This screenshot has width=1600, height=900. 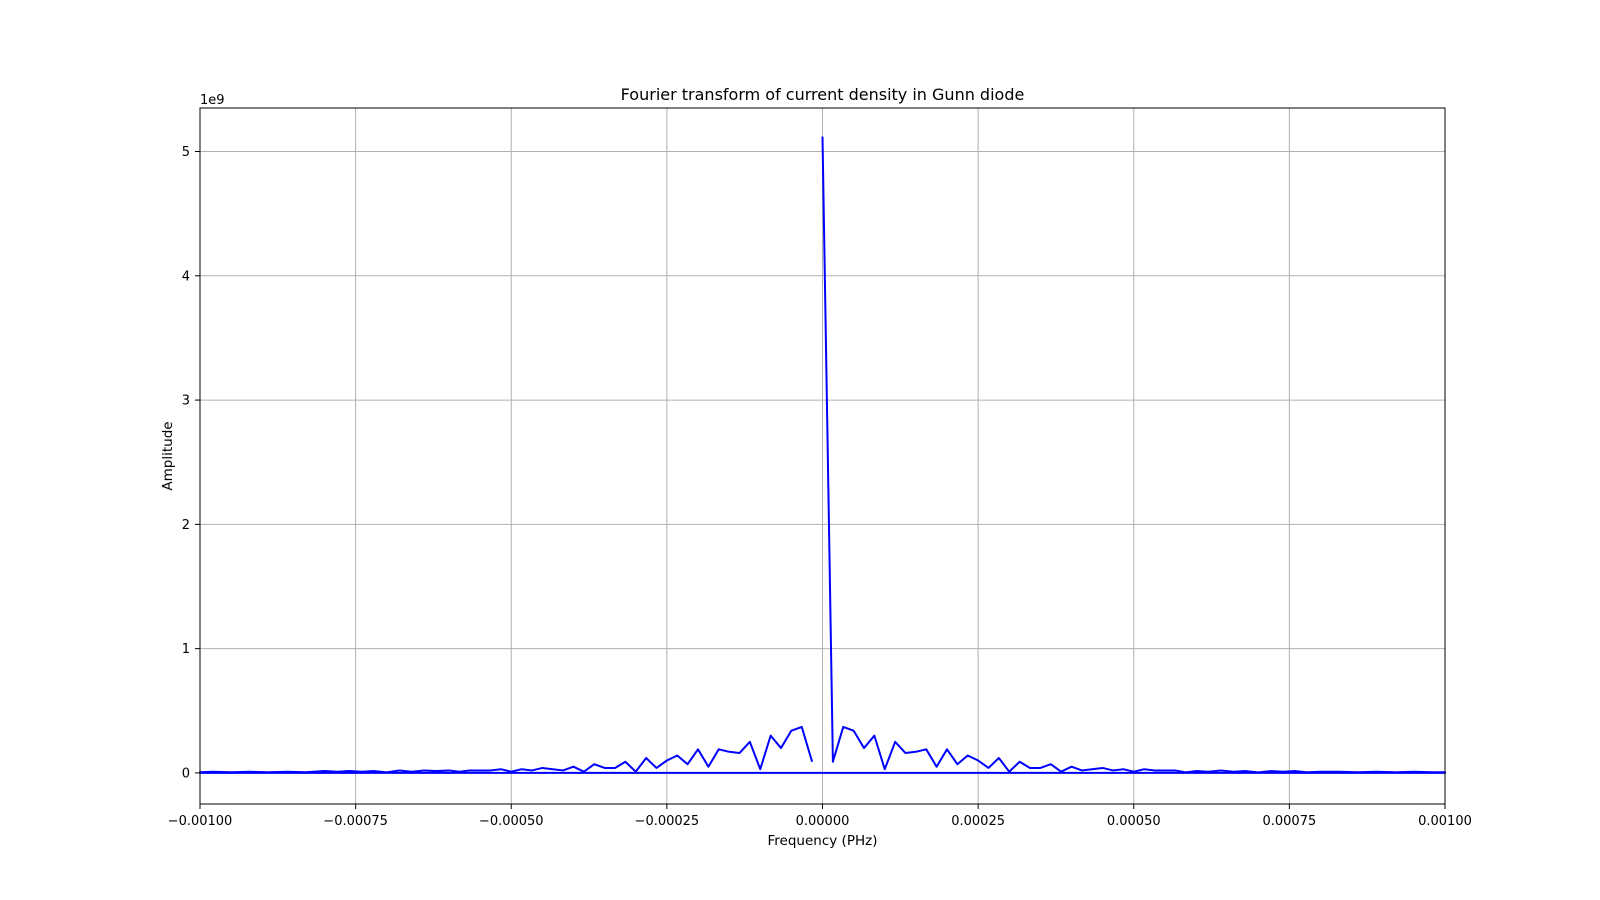 What do you see at coordinates (823, 821) in the screenshot?
I see `x-tick-label: 0.00000` at bounding box center [823, 821].